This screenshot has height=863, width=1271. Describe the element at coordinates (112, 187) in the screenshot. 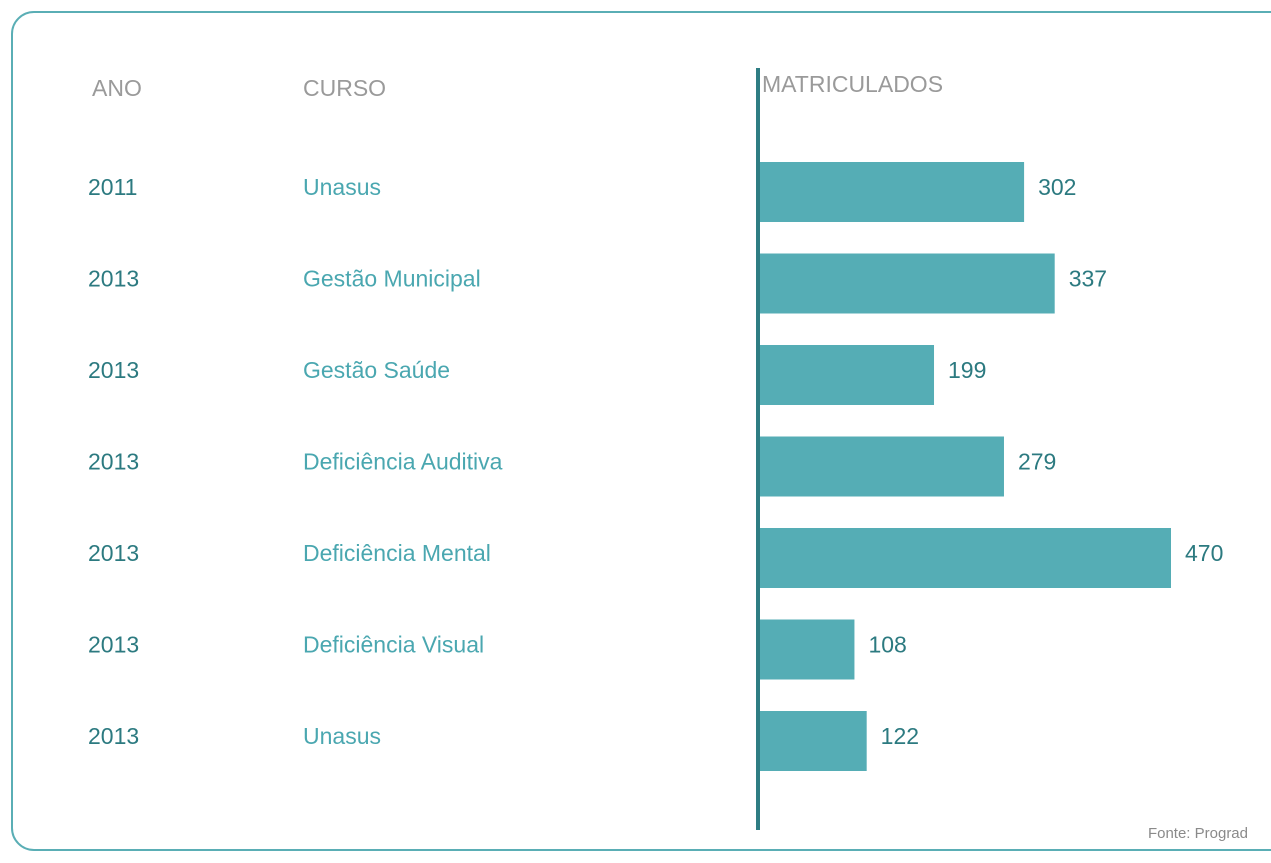

I see `year-label: 2011` at that location.